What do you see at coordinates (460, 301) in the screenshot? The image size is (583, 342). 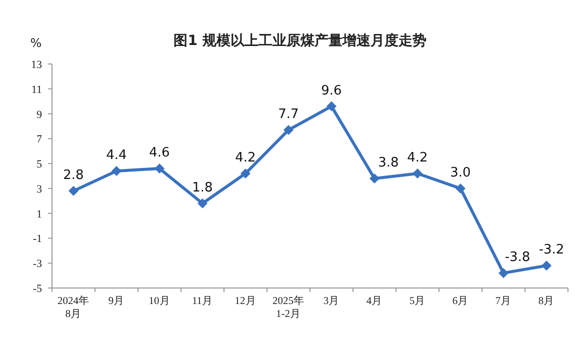 I see `x-tick-label: 6月` at bounding box center [460, 301].